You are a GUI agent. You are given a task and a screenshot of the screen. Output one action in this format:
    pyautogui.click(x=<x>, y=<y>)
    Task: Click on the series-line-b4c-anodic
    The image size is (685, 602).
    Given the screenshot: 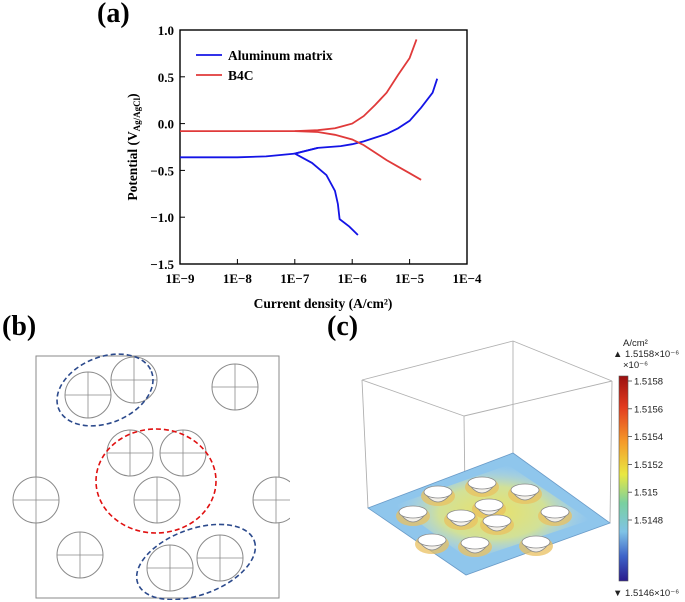 What is the action you would take?
    pyautogui.click(x=299, y=85)
    